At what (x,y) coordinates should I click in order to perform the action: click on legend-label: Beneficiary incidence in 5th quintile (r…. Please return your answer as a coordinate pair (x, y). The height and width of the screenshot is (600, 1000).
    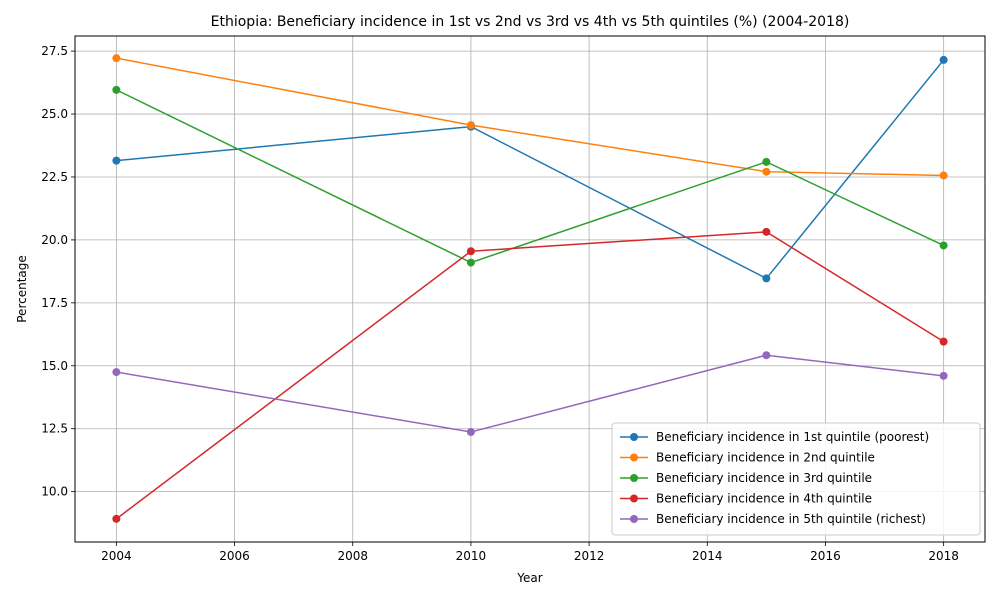
    Looking at the image, I should click on (791, 519).